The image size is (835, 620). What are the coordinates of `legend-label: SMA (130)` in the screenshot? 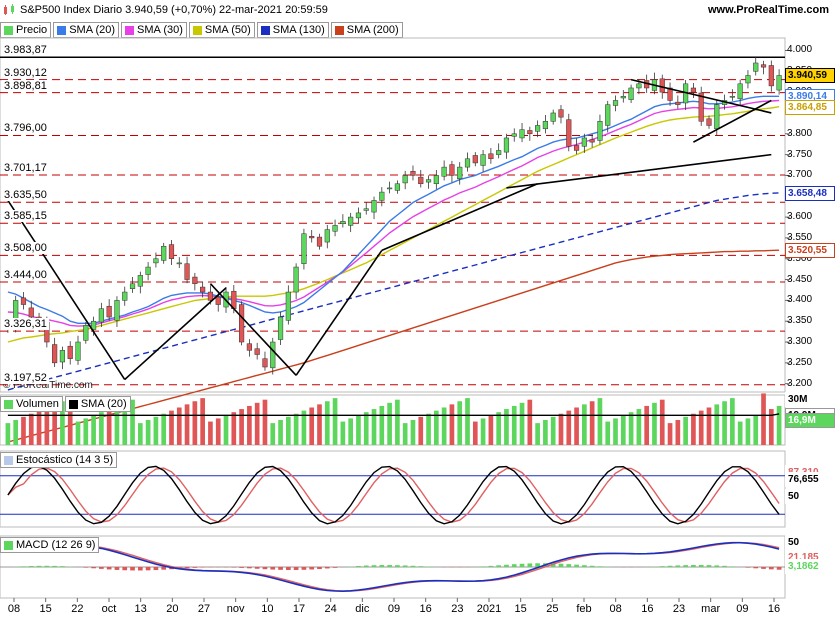 It's located at (298, 30).